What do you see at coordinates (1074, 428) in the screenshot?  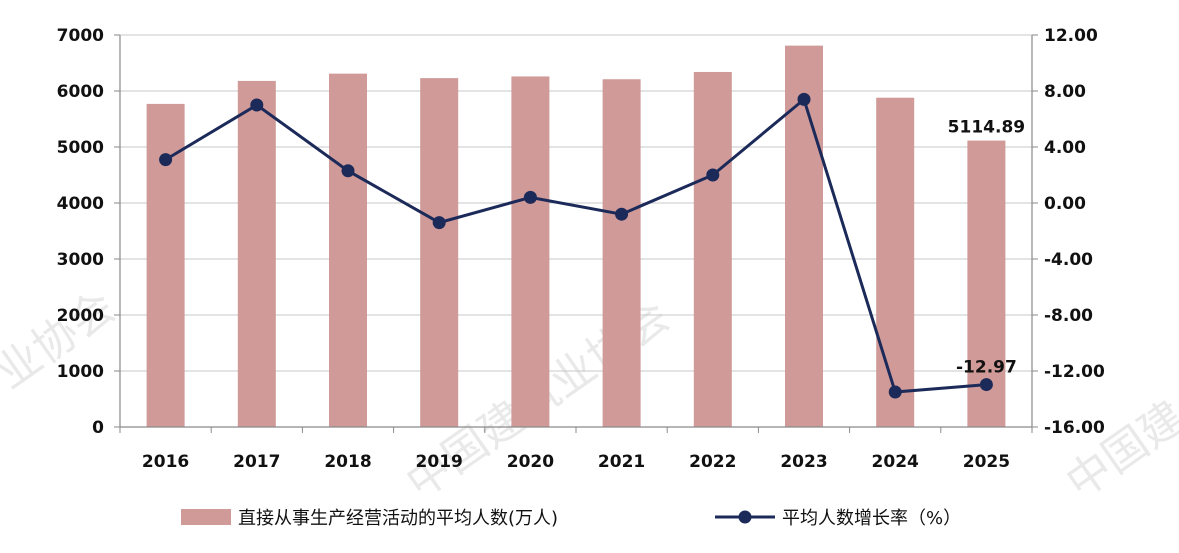 I see `right-tick-label: -16.00` at bounding box center [1074, 428].